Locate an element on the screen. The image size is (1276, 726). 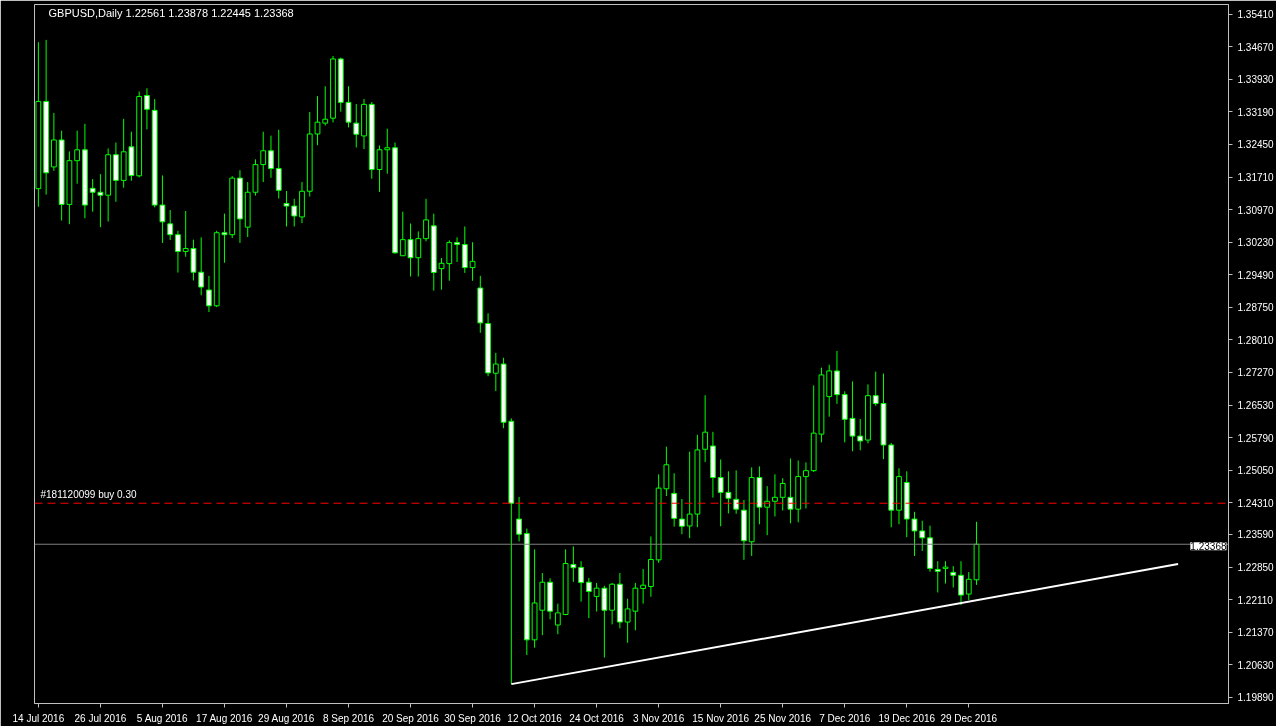
x-tick-label: 19 Dec 2016 is located at coordinates (907, 718).